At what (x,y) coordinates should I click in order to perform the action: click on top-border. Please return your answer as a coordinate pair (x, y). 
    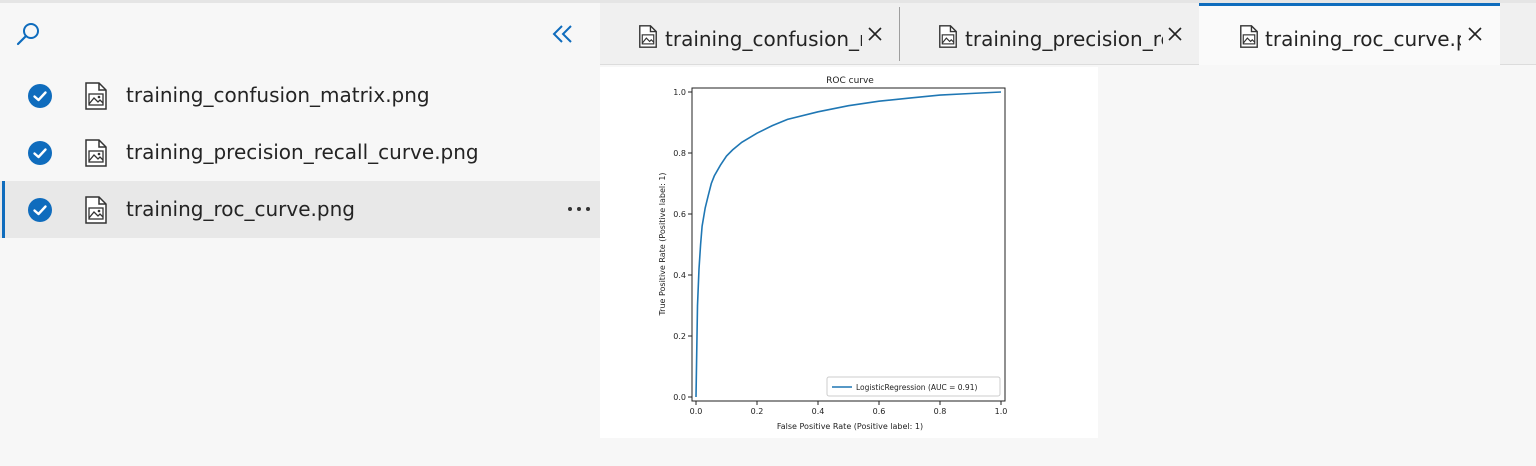
    Looking at the image, I should click on (768, 1).